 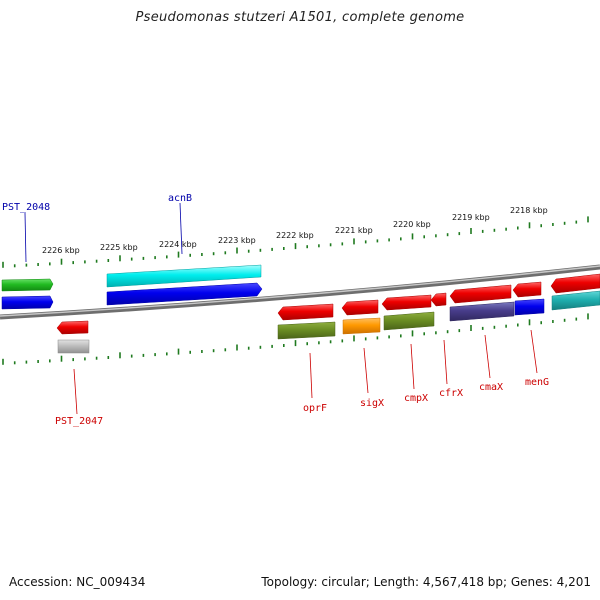 What do you see at coordinates (412, 224) in the screenshot?
I see `kbp-label-2220: 2220 kbp` at bounding box center [412, 224].